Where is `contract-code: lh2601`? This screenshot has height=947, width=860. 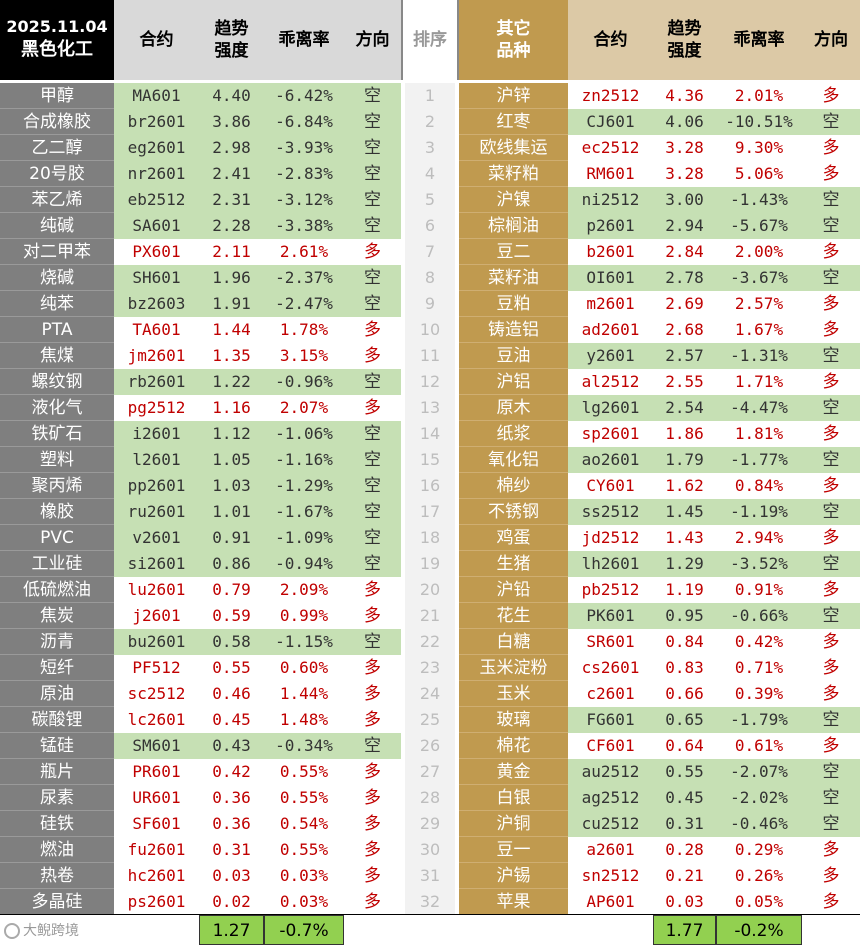
contract-code: lh2601 is located at coordinates (610, 564).